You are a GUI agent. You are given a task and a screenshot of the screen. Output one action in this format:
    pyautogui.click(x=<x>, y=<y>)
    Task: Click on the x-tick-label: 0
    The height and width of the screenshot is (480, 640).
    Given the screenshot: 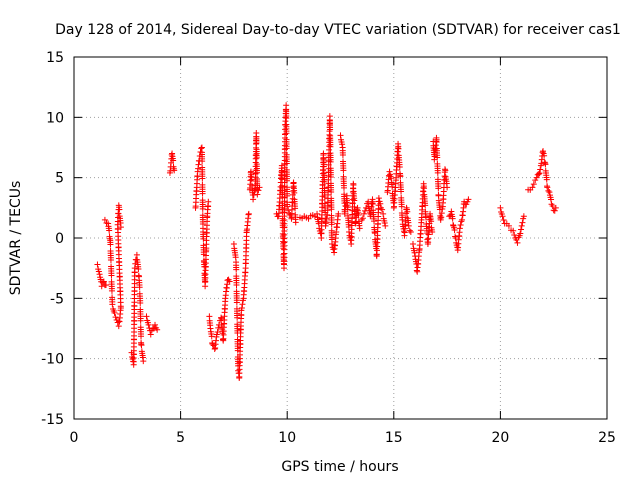 What is the action you would take?
    pyautogui.click(x=74, y=438)
    